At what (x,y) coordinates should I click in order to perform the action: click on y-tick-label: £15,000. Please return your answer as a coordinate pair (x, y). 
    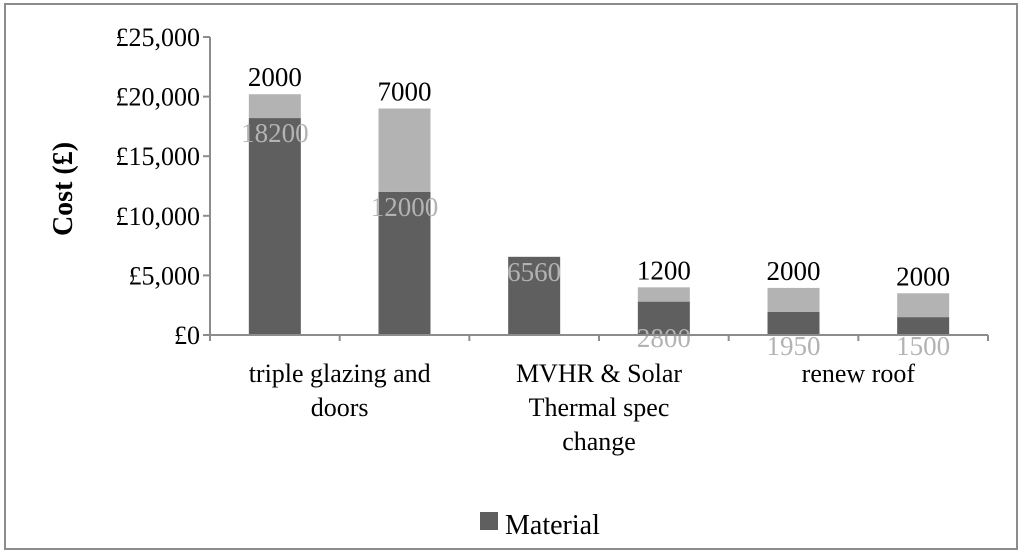
    Looking at the image, I should click on (158, 156).